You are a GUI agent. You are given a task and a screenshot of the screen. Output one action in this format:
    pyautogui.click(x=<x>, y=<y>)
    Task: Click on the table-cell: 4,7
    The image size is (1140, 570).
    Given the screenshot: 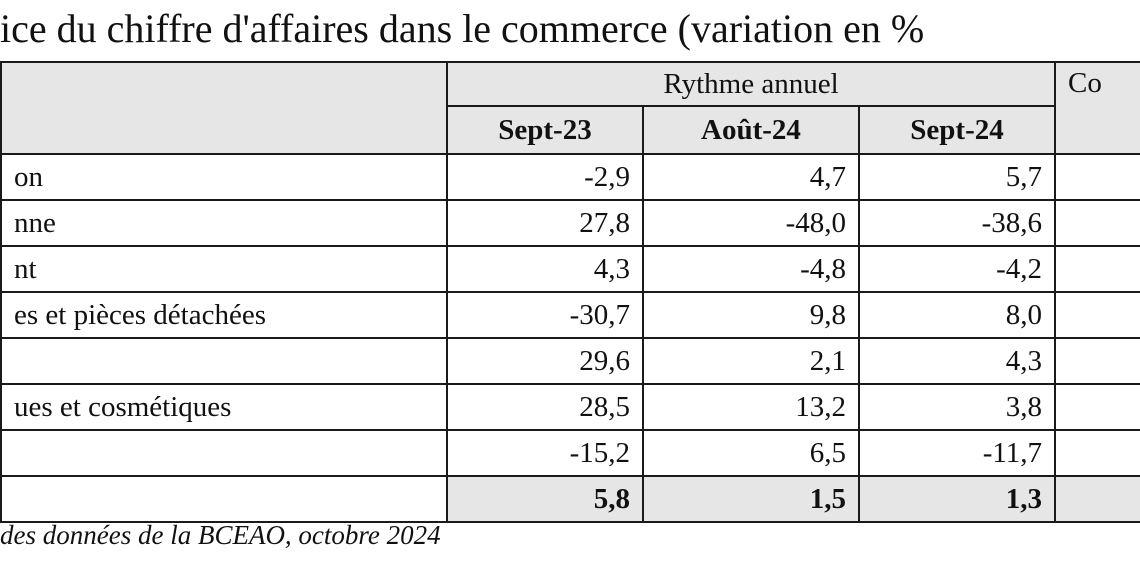 What is the action you would take?
    pyautogui.click(x=751, y=177)
    